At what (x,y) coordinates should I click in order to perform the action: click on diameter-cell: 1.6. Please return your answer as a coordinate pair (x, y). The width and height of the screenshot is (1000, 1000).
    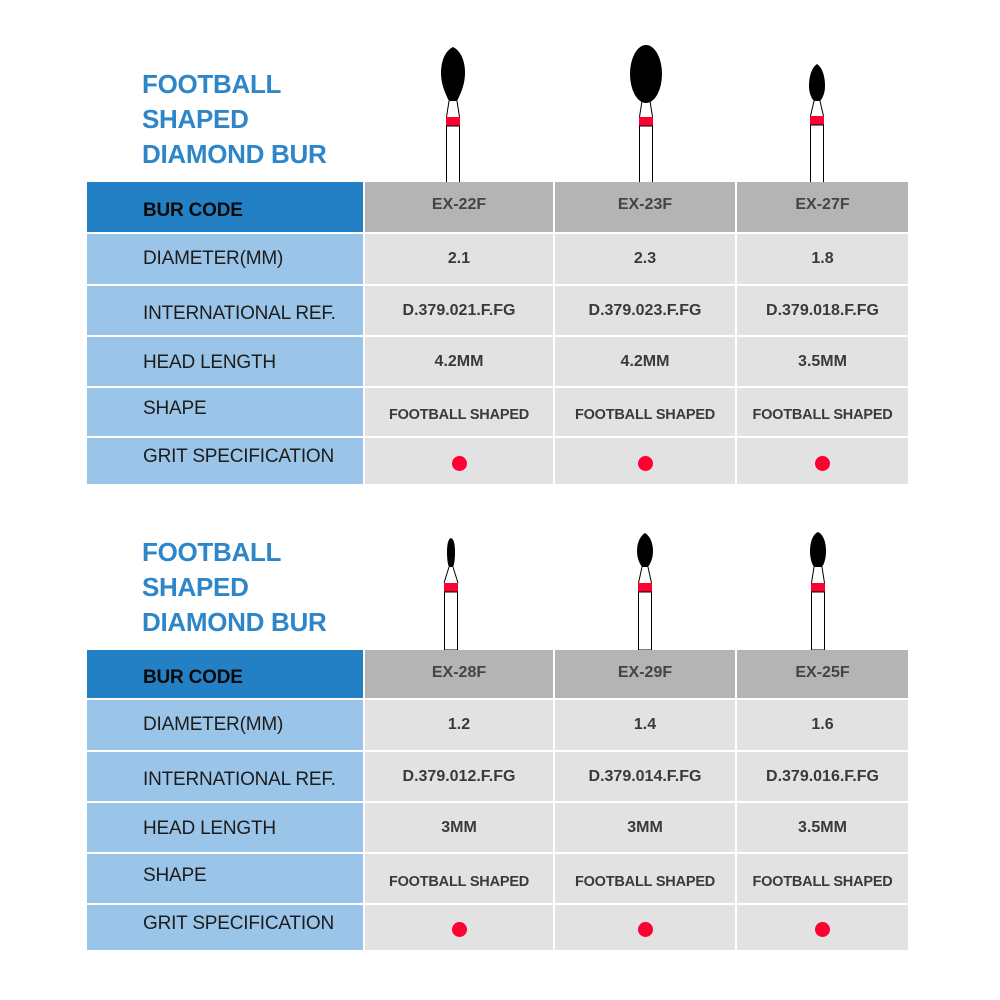
    Looking at the image, I should click on (822, 725).